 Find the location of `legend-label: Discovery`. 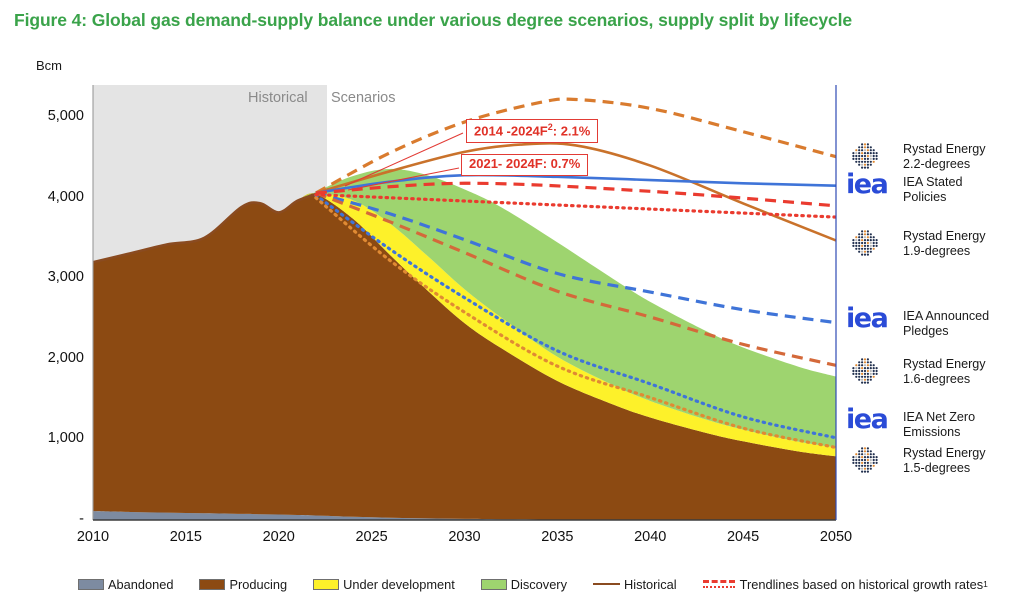

legend-label: Discovery is located at coordinates (538, 584).